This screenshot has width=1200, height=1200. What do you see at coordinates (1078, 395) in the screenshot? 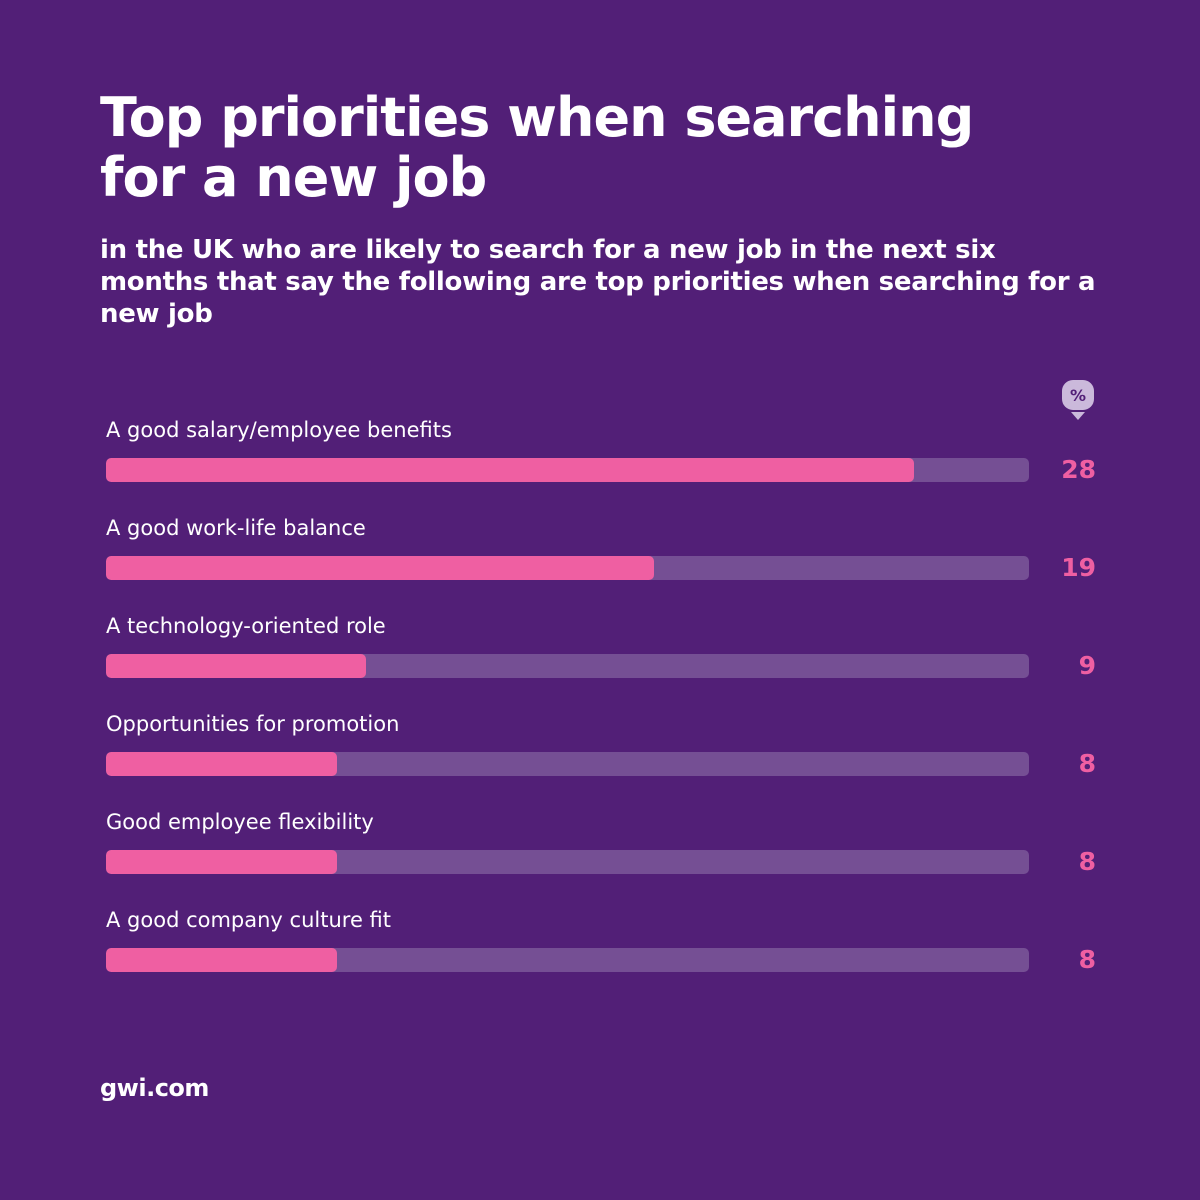
I see `percent-unit-badge: %` at bounding box center [1078, 395].